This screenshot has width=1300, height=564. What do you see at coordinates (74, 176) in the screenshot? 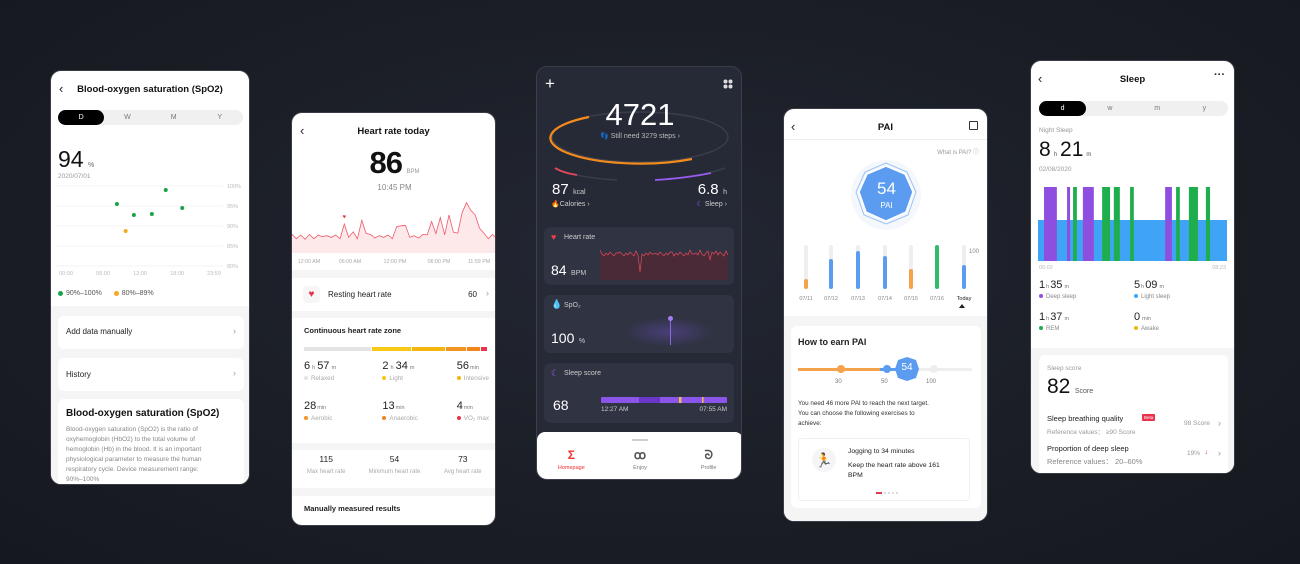
I see `date: 2020/07/01` at bounding box center [74, 176].